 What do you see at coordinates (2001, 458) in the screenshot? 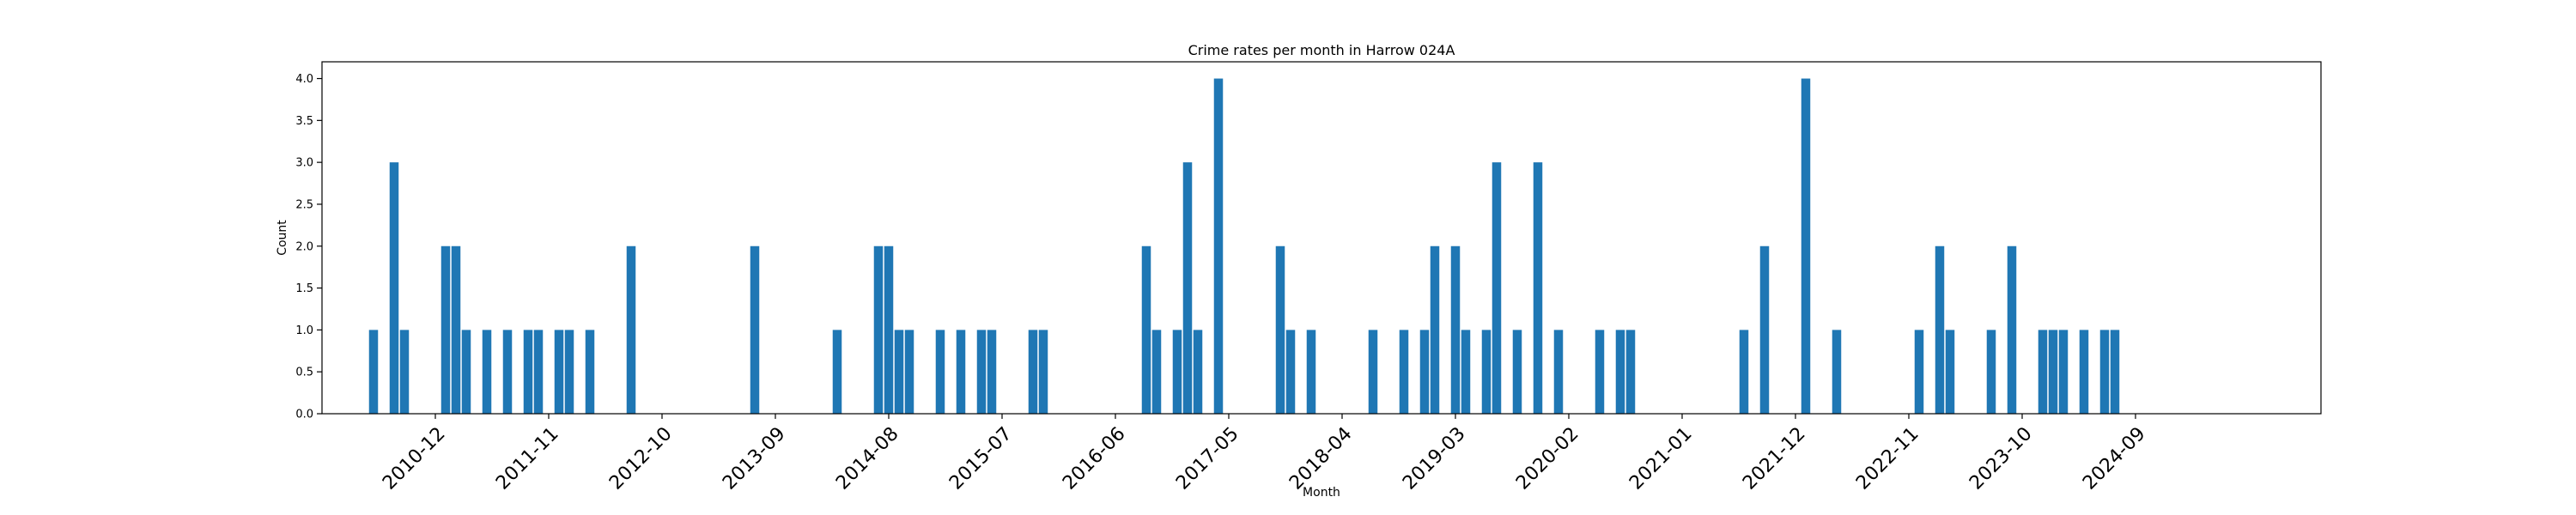
I see `x-tick-label: 2023-10` at bounding box center [2001, 458].